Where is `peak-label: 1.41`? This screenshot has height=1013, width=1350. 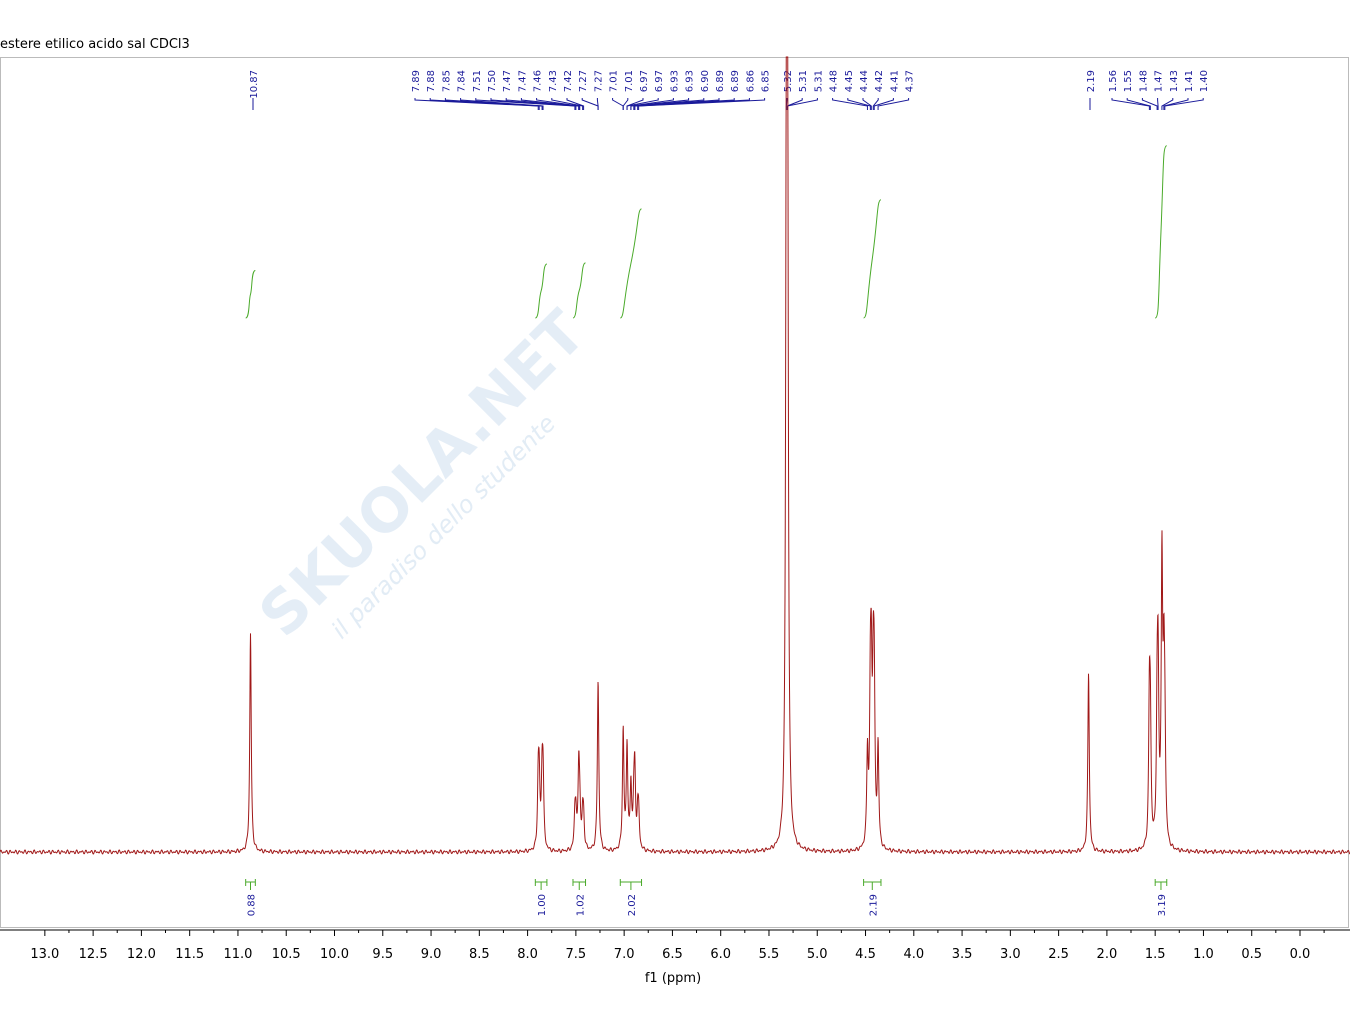 peak-label: 1.41 is located at coordinates (1189, 81).